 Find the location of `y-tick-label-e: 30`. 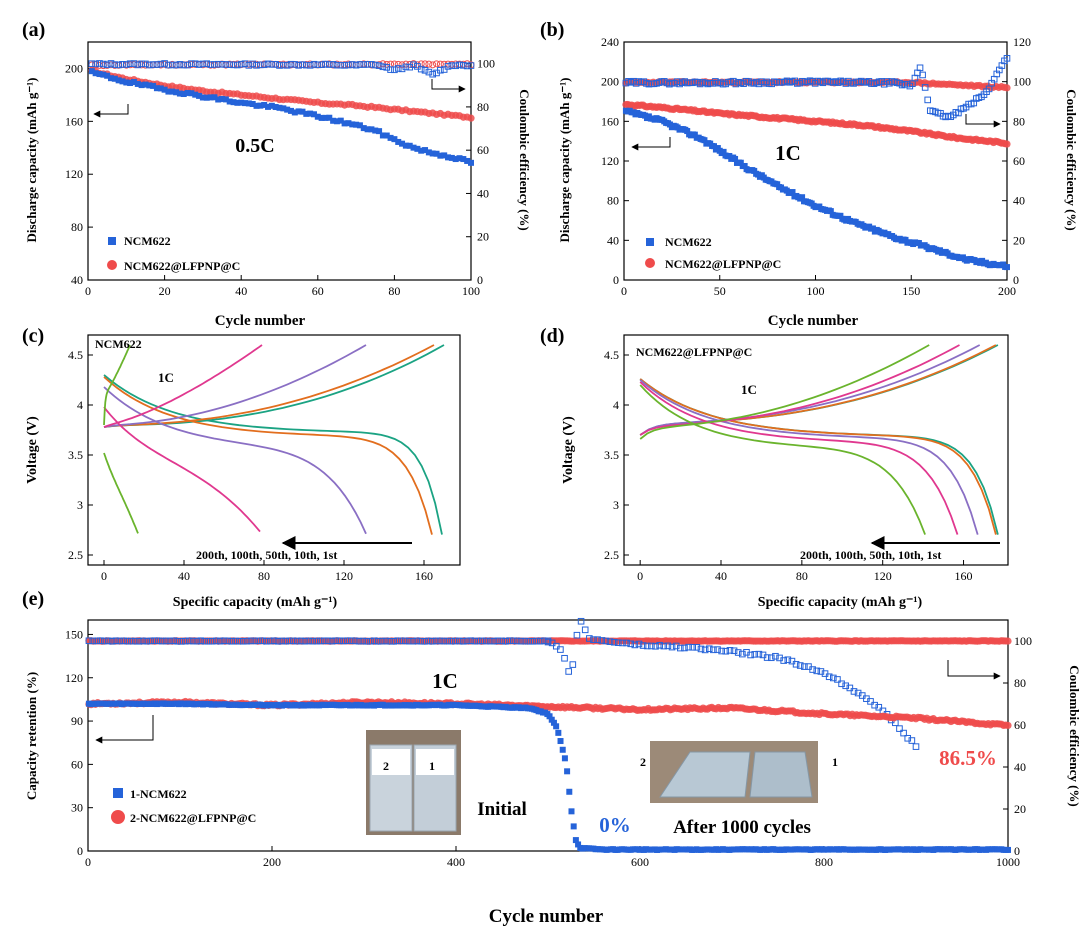

y-tick-label-e: 30 is located at coordinates (77, 808).